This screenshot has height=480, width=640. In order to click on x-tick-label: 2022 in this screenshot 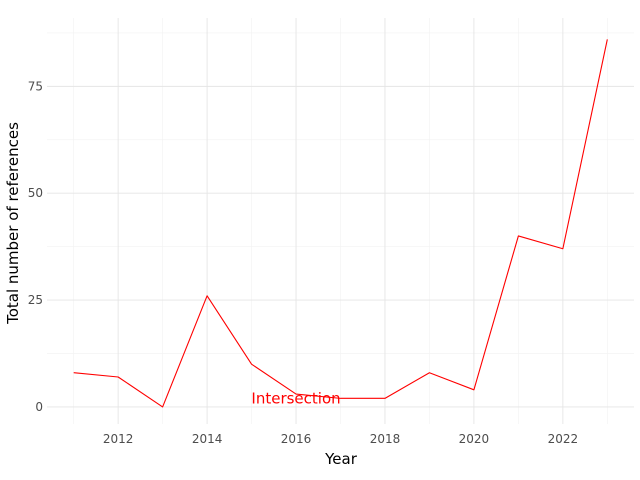, I will do `click(563, 439)`.